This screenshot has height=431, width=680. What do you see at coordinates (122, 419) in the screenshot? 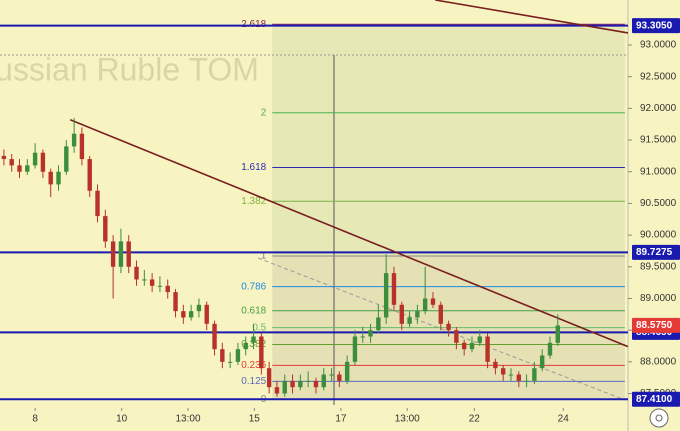
I see `x-tick-label: 10` at bounding box center [122, 419].